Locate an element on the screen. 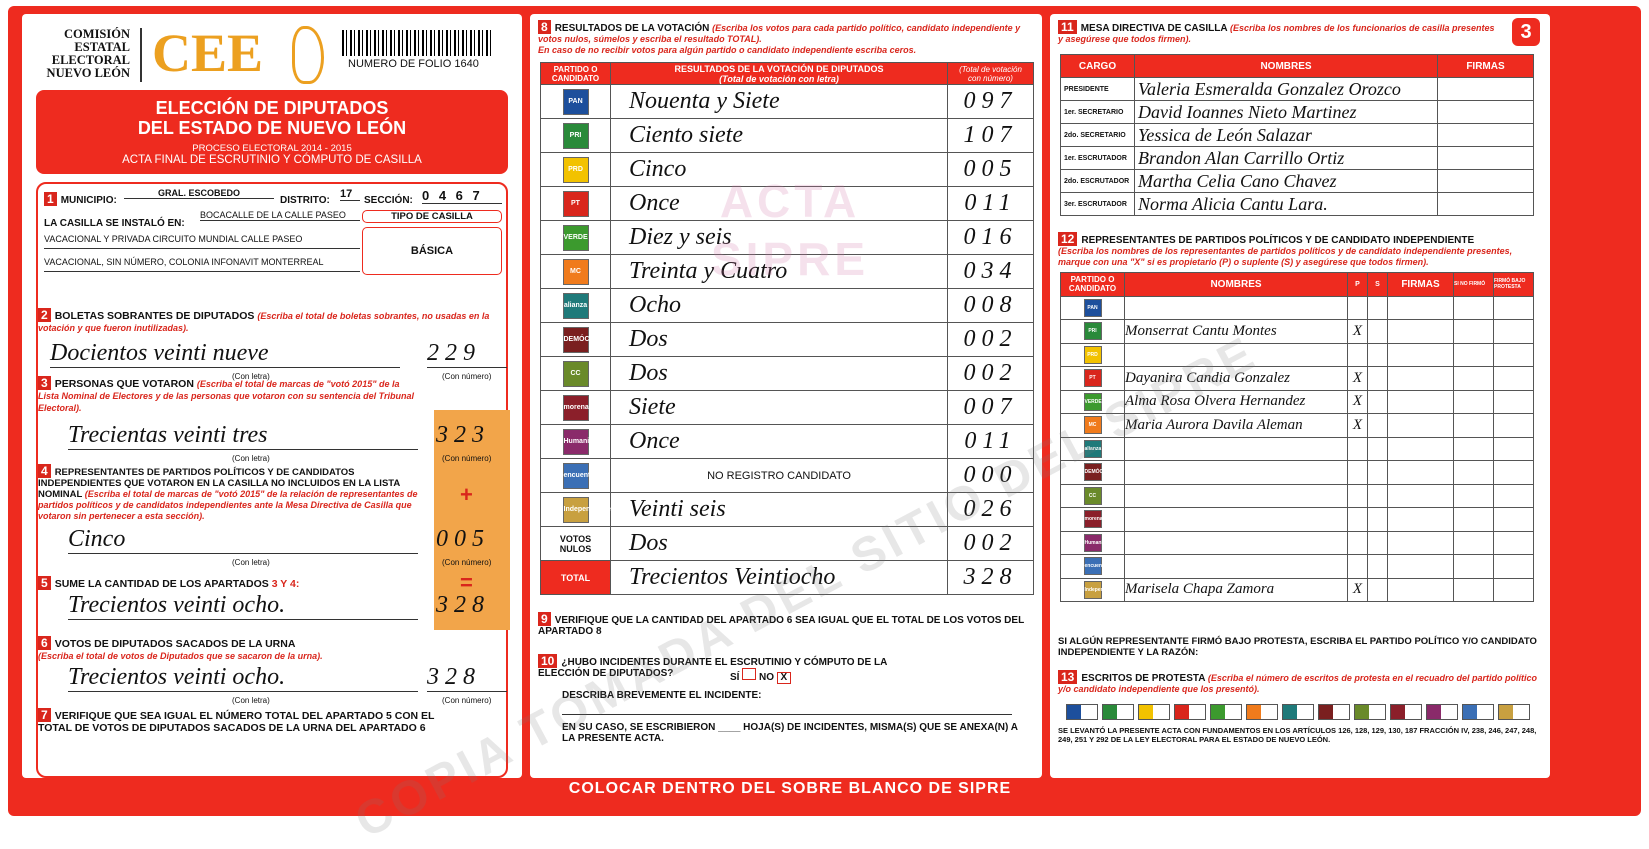  votes-letra: Treinta y Cuatro is located at coordinates (779, 271).